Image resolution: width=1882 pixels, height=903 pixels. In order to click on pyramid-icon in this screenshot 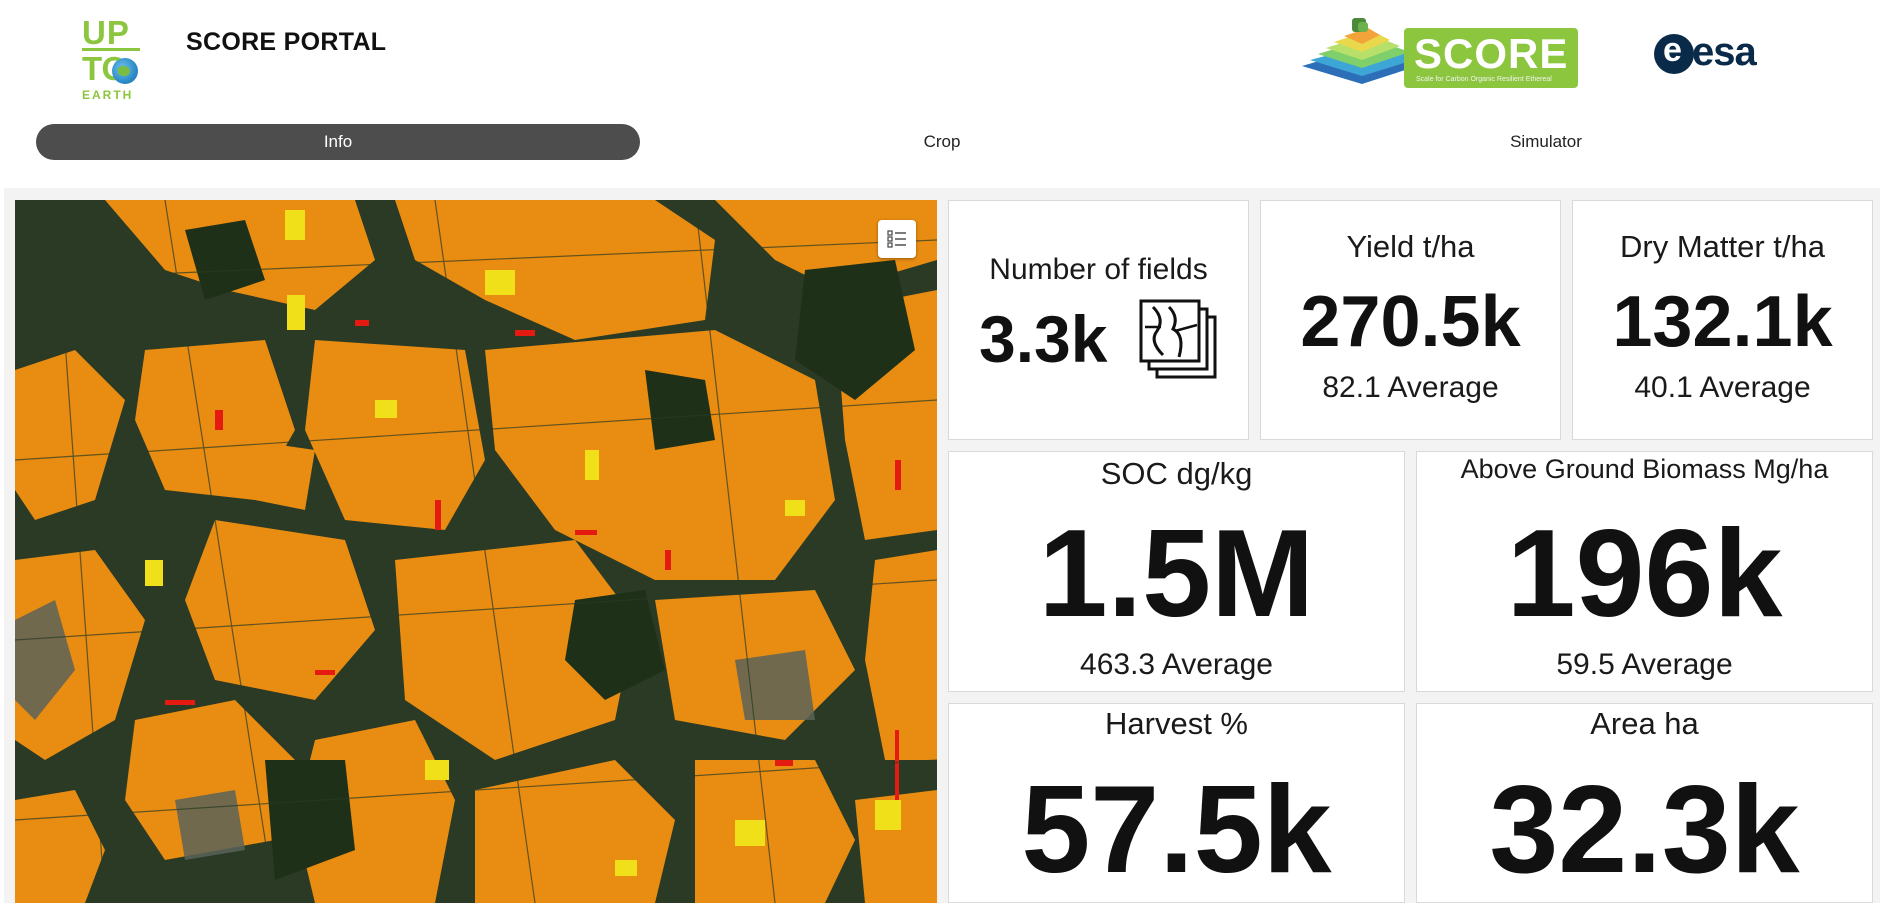, I will do `click(1366, 51)`.